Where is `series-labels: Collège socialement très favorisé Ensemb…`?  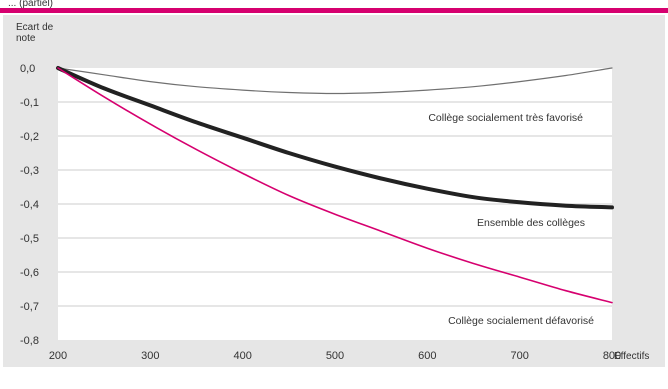 series-labels: Collège socialement très favorisé Ensemb… is located at coordinates (511, 219).